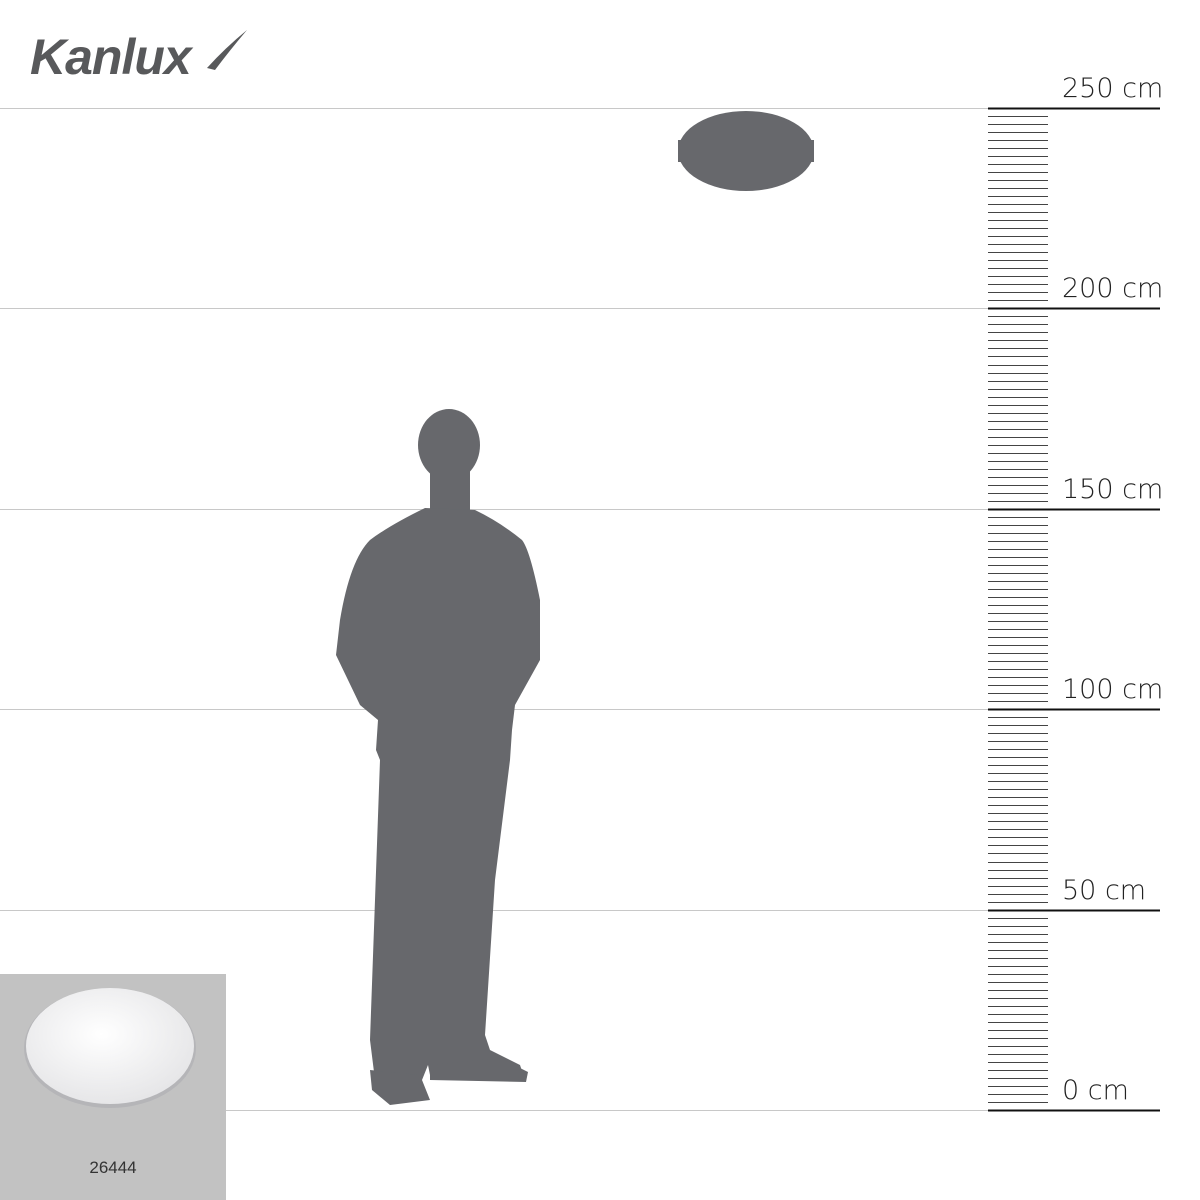 The height and width of the screenshot is (1200, 1200). I want to click on scale-label: 150 cm, so click(1113, 489).